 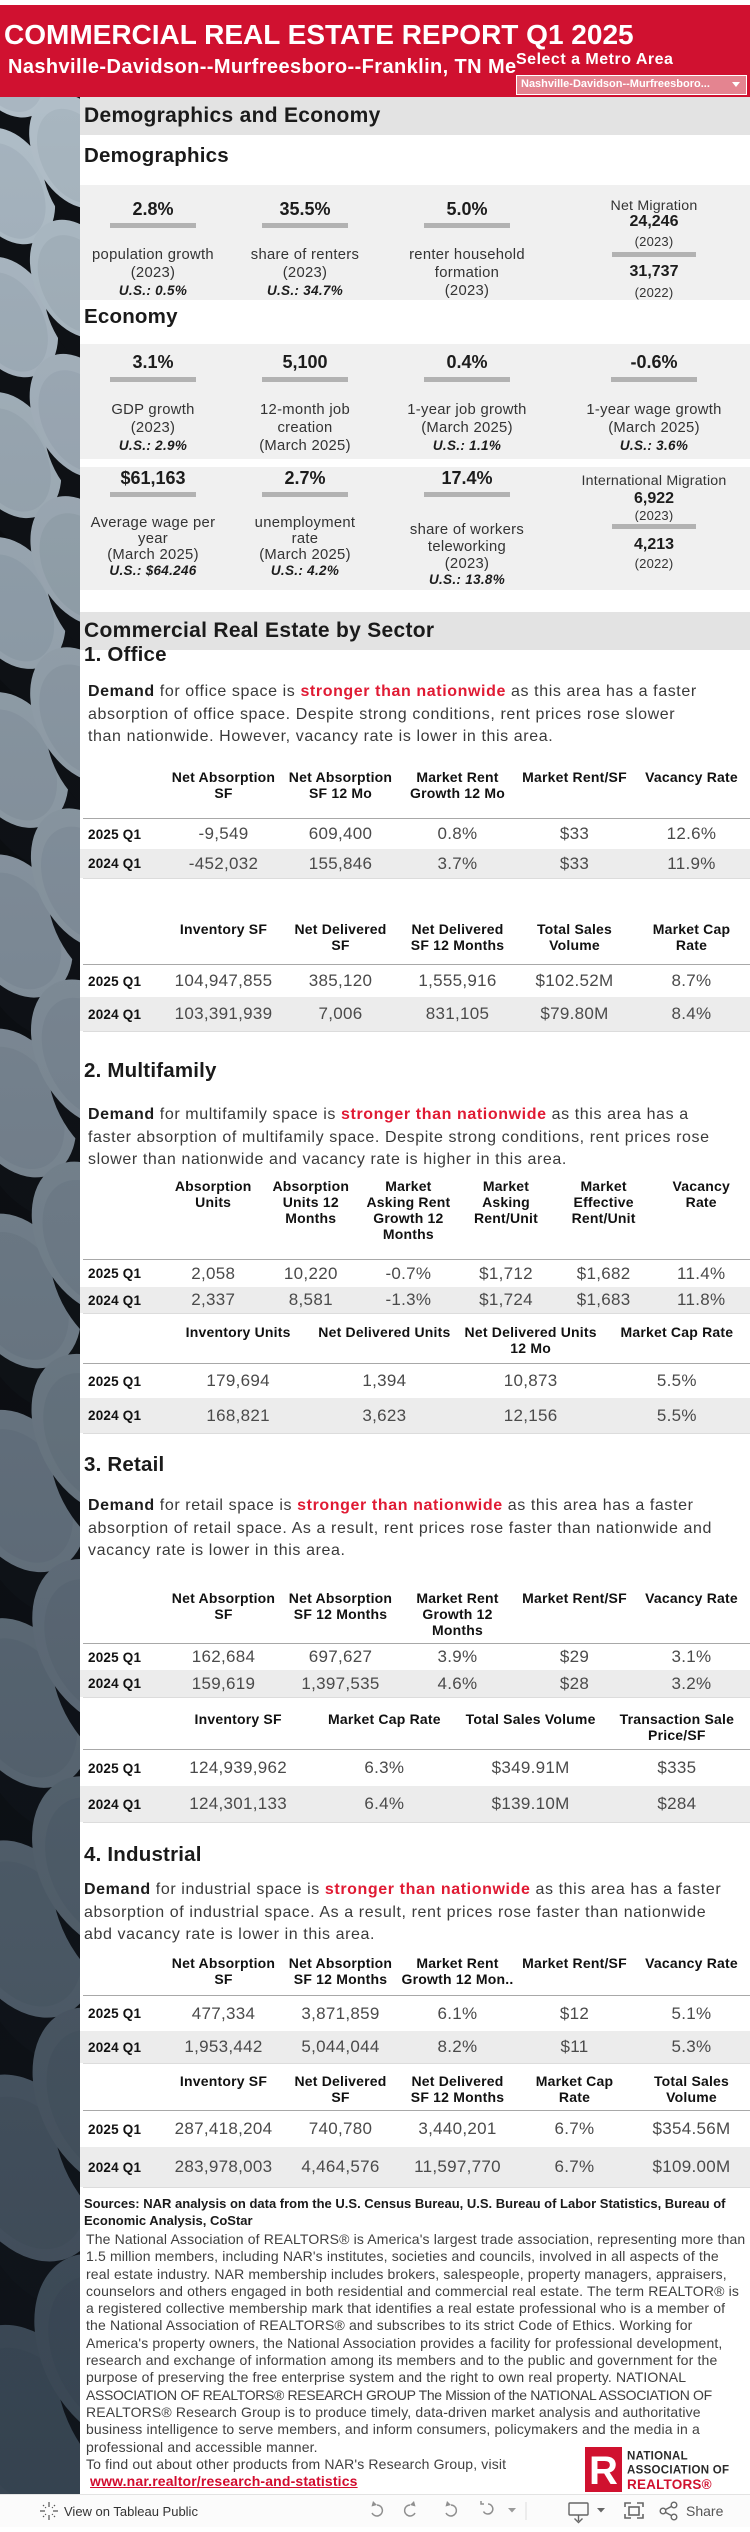 I want to click on svg-text: R, so click(x=603, y=2471).